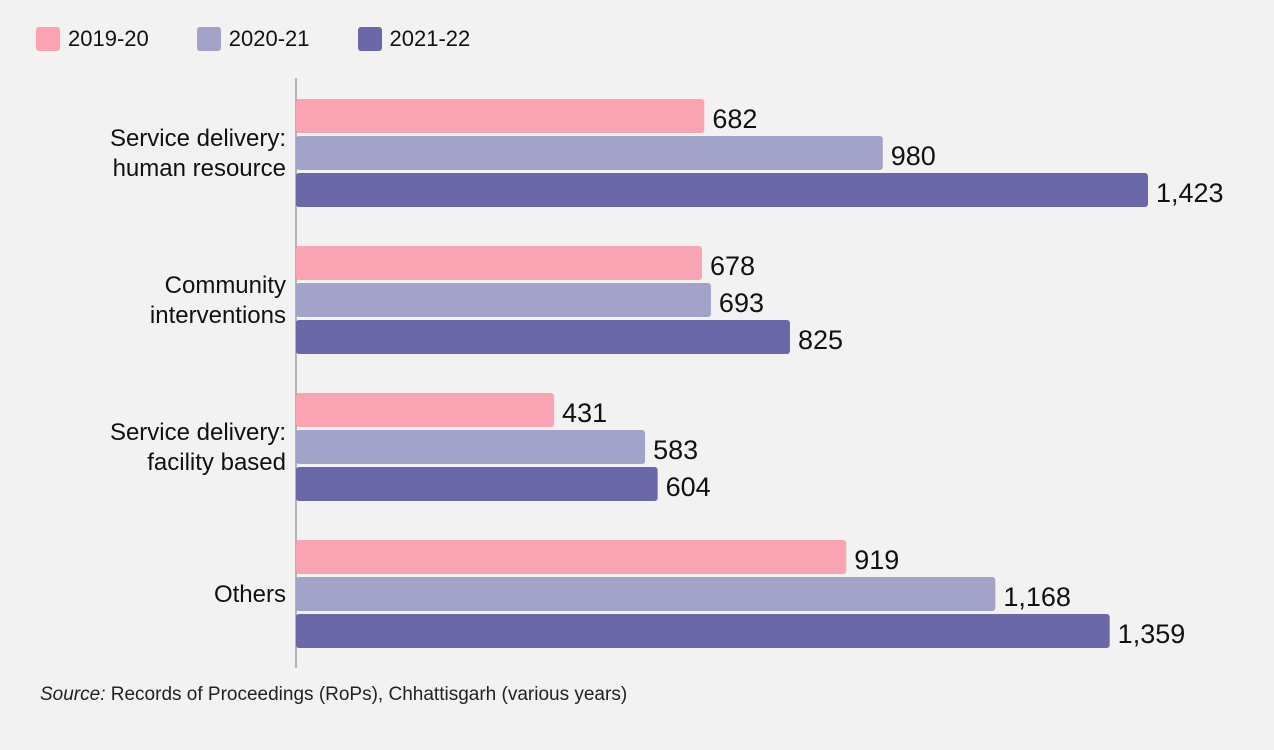  What do you see at coordinates (73, 694) in the screenshot?
I see `source-label: Source:` at bounding box center [73, 694].